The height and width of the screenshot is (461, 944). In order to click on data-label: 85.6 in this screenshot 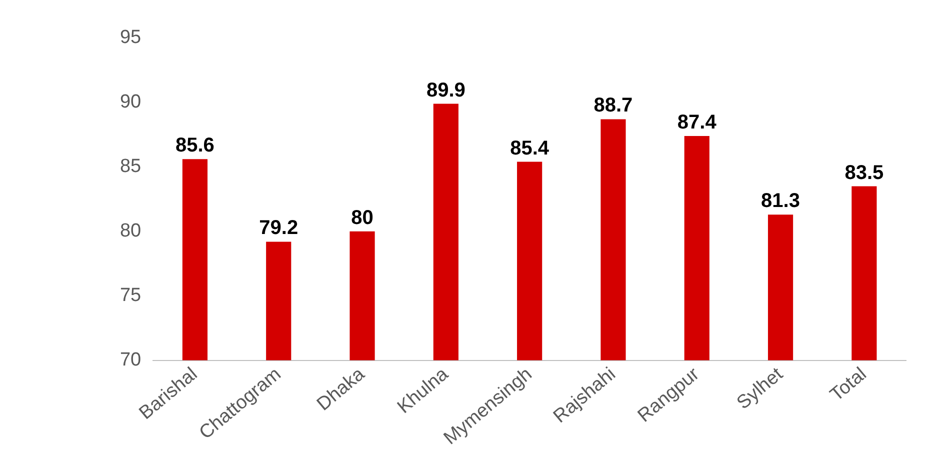, I will do `click(194, 145)`.